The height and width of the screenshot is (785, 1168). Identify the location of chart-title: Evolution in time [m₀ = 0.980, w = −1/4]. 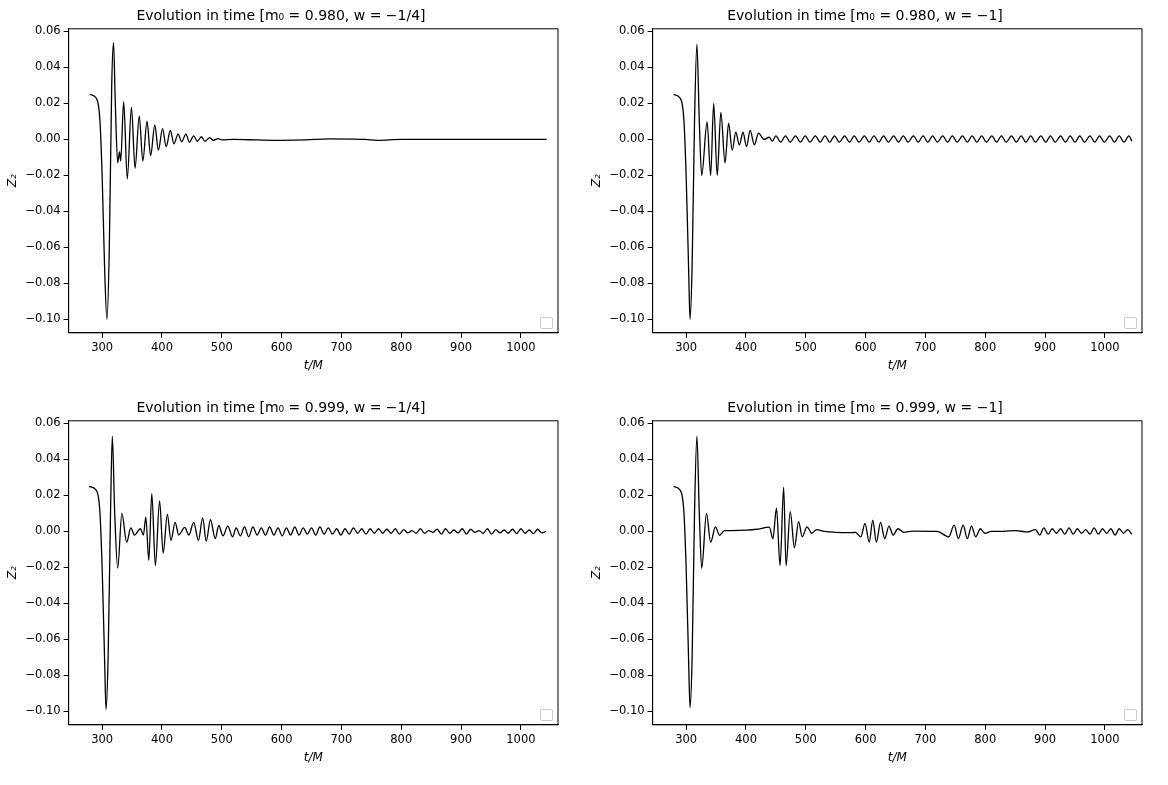
(281, 15).